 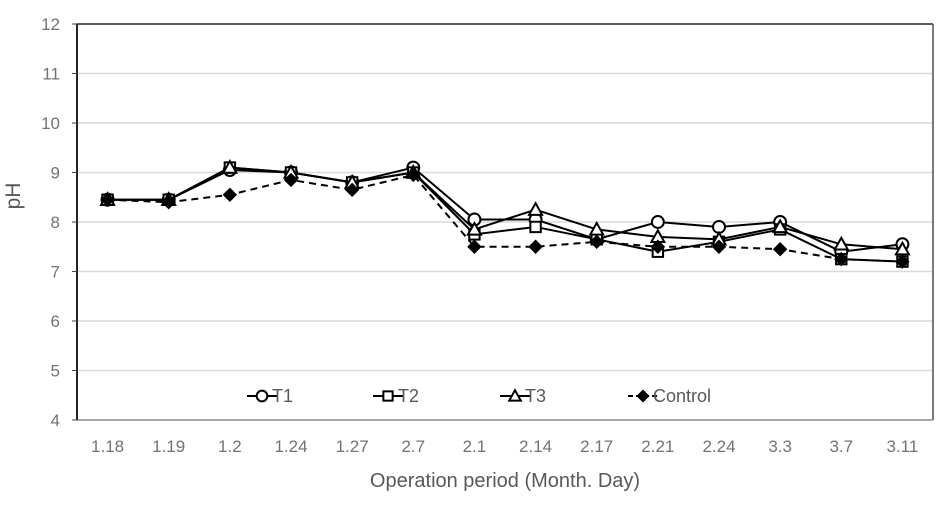 What do you see at coordinates (841, 446) in the screenshot?
I see `x-tick-label: 3.7` at bounding box center [841, 446].